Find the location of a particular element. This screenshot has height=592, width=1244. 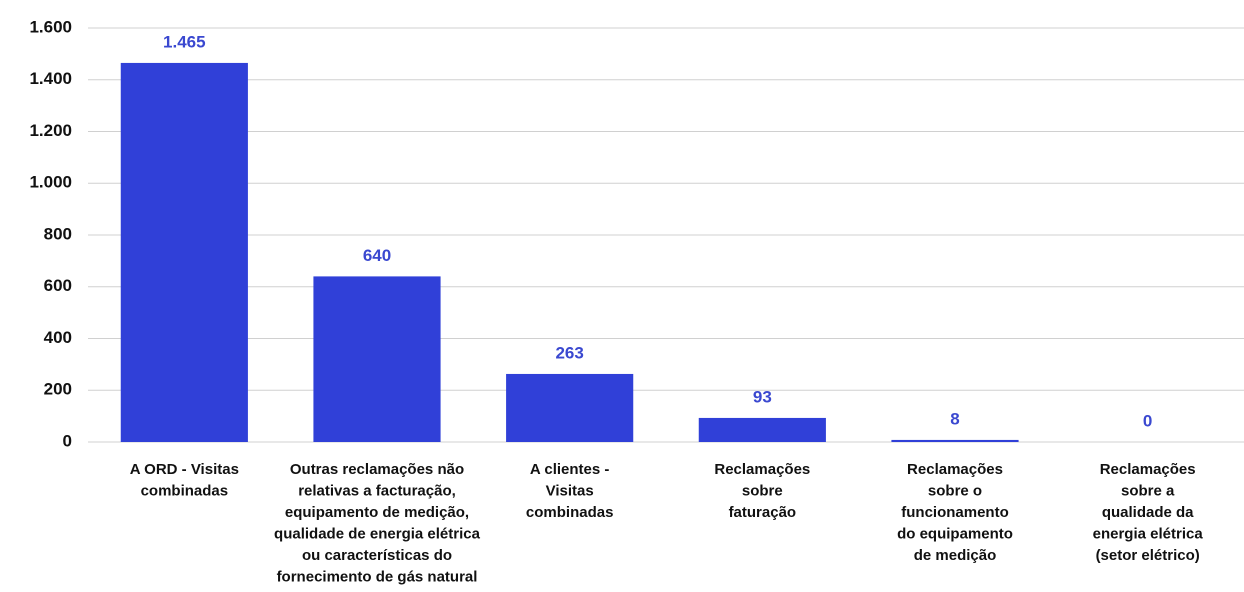

y-tick-label: 1.600 is located at coordinates (50, 26).